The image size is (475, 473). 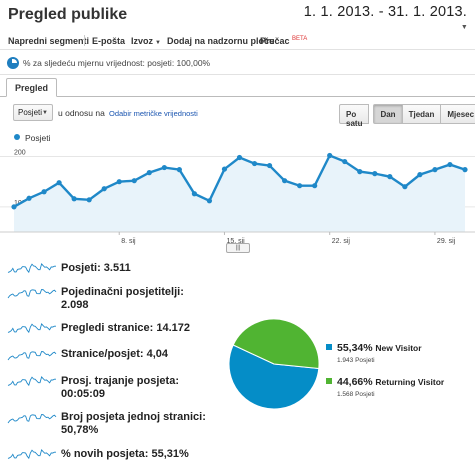 What do you see at coordinates (96, 268) in the screenshot?
I see `metric-label: Posjeti: 3.511` at bounding box center [96, 268].